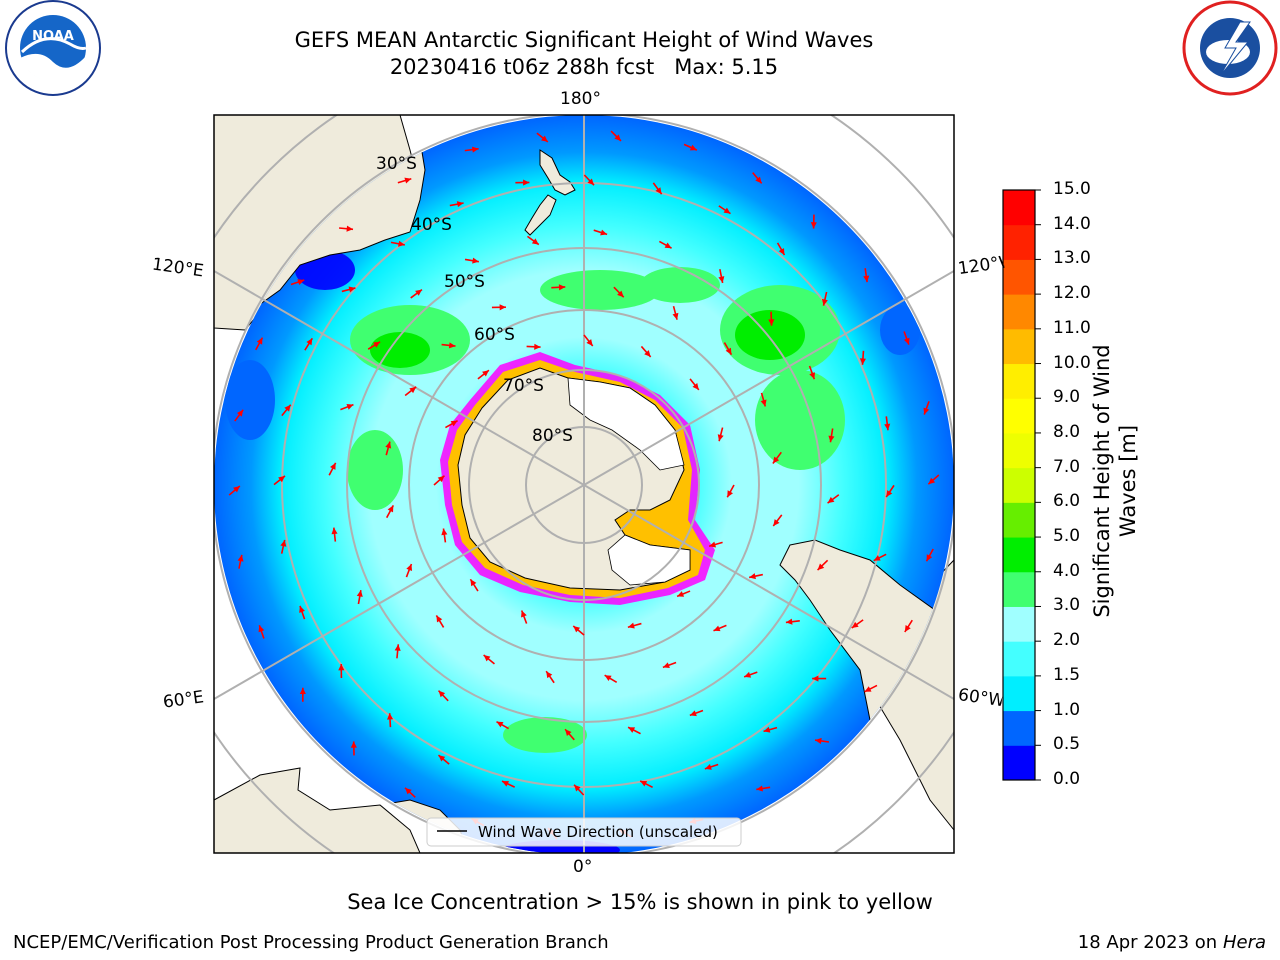  Describe the element at coordinates (1067, 709) in the screenshot. I see `colorbar-tick-label: 1.0` at that location.